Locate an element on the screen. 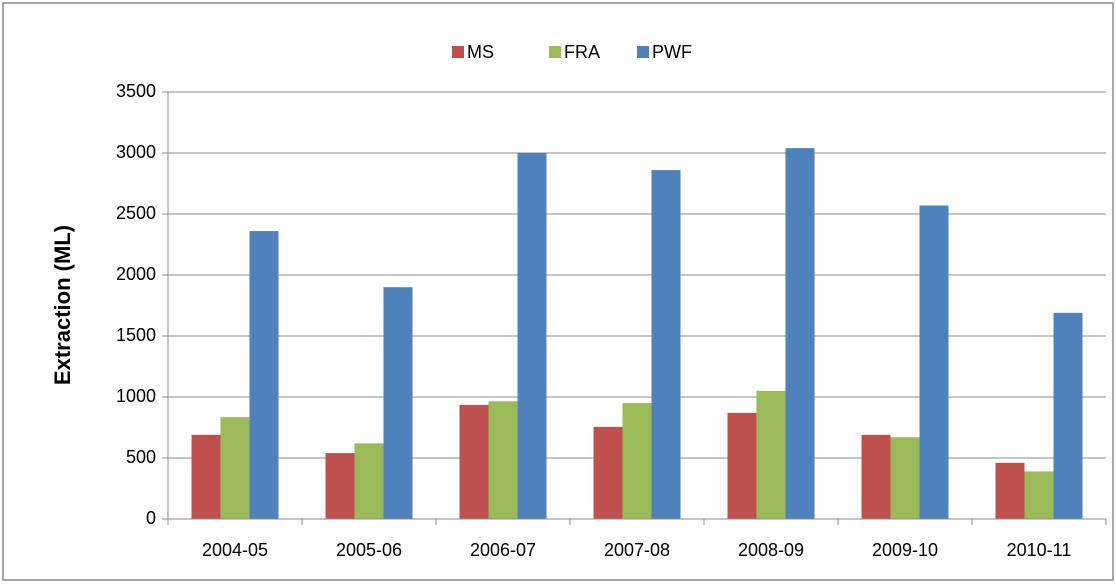 This screenshot has height=588, width=1116. x-tick-label: 2004-05 is located at coordinates (235, 550).